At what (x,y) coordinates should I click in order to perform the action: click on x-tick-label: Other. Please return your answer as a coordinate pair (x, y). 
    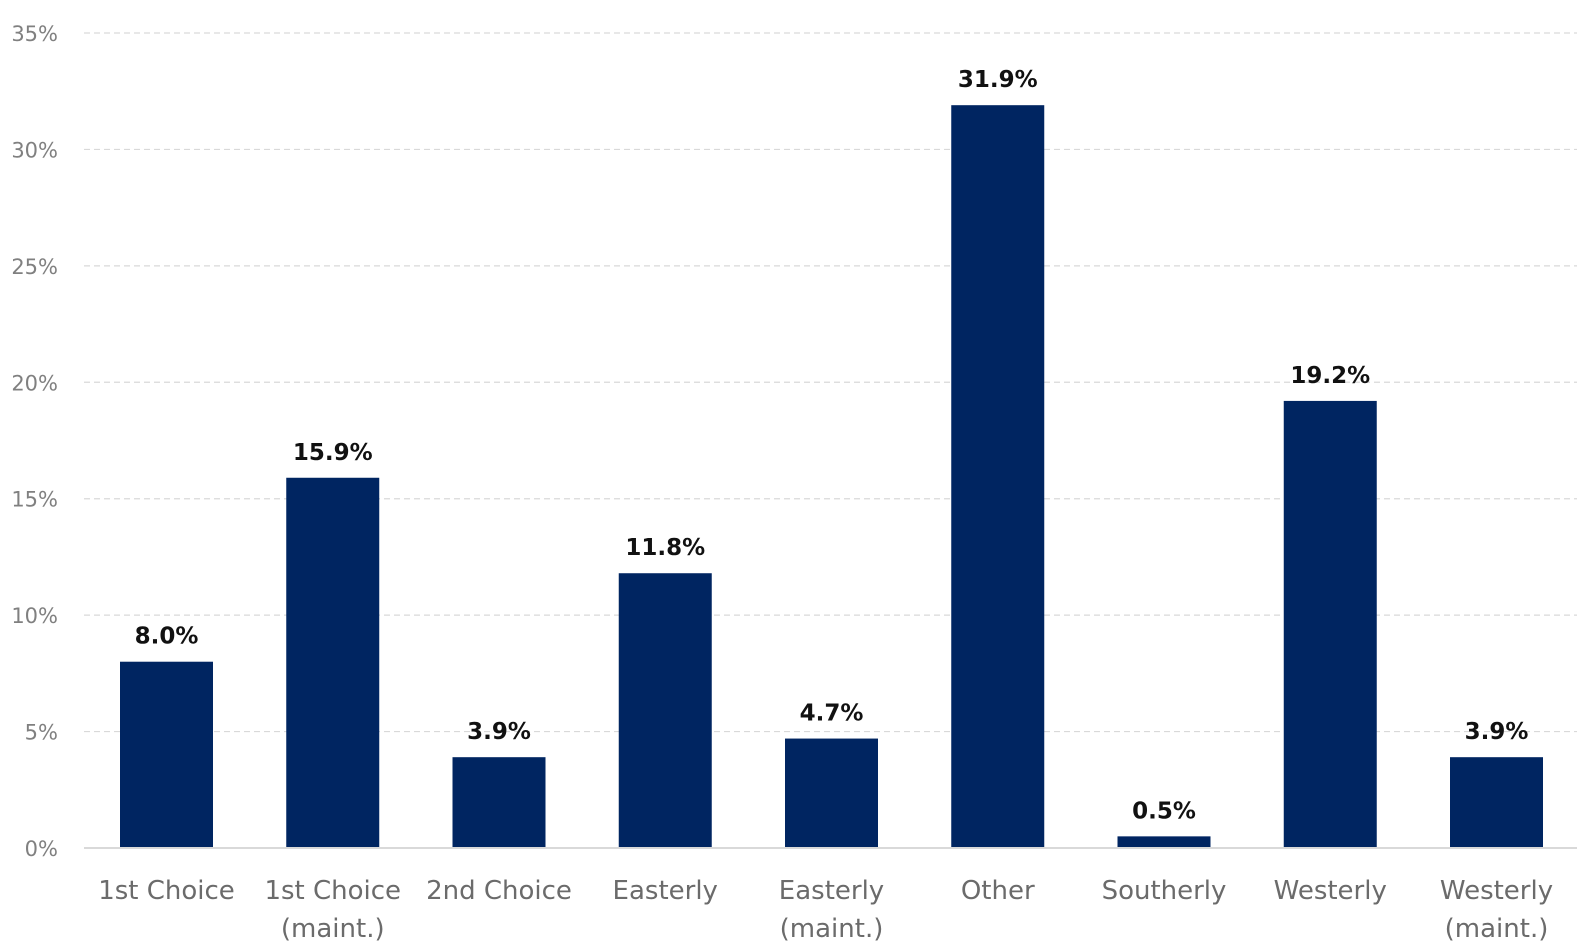
    Looking at the image, I should click on (998, 891).